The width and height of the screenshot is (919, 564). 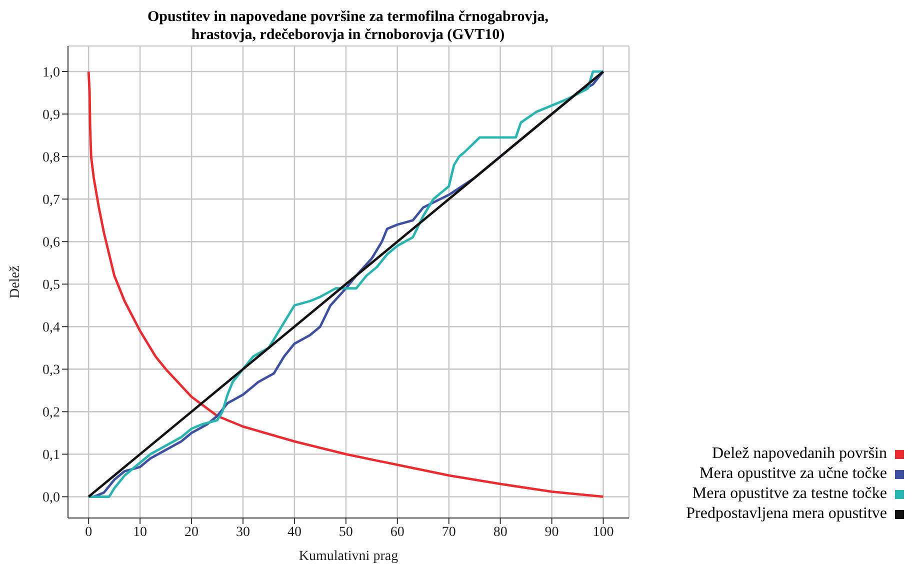 What do you see at coordinates (15, 282) in the screenshot?
I see `y-axis-title: Delež` at bounding box center [15, 282].